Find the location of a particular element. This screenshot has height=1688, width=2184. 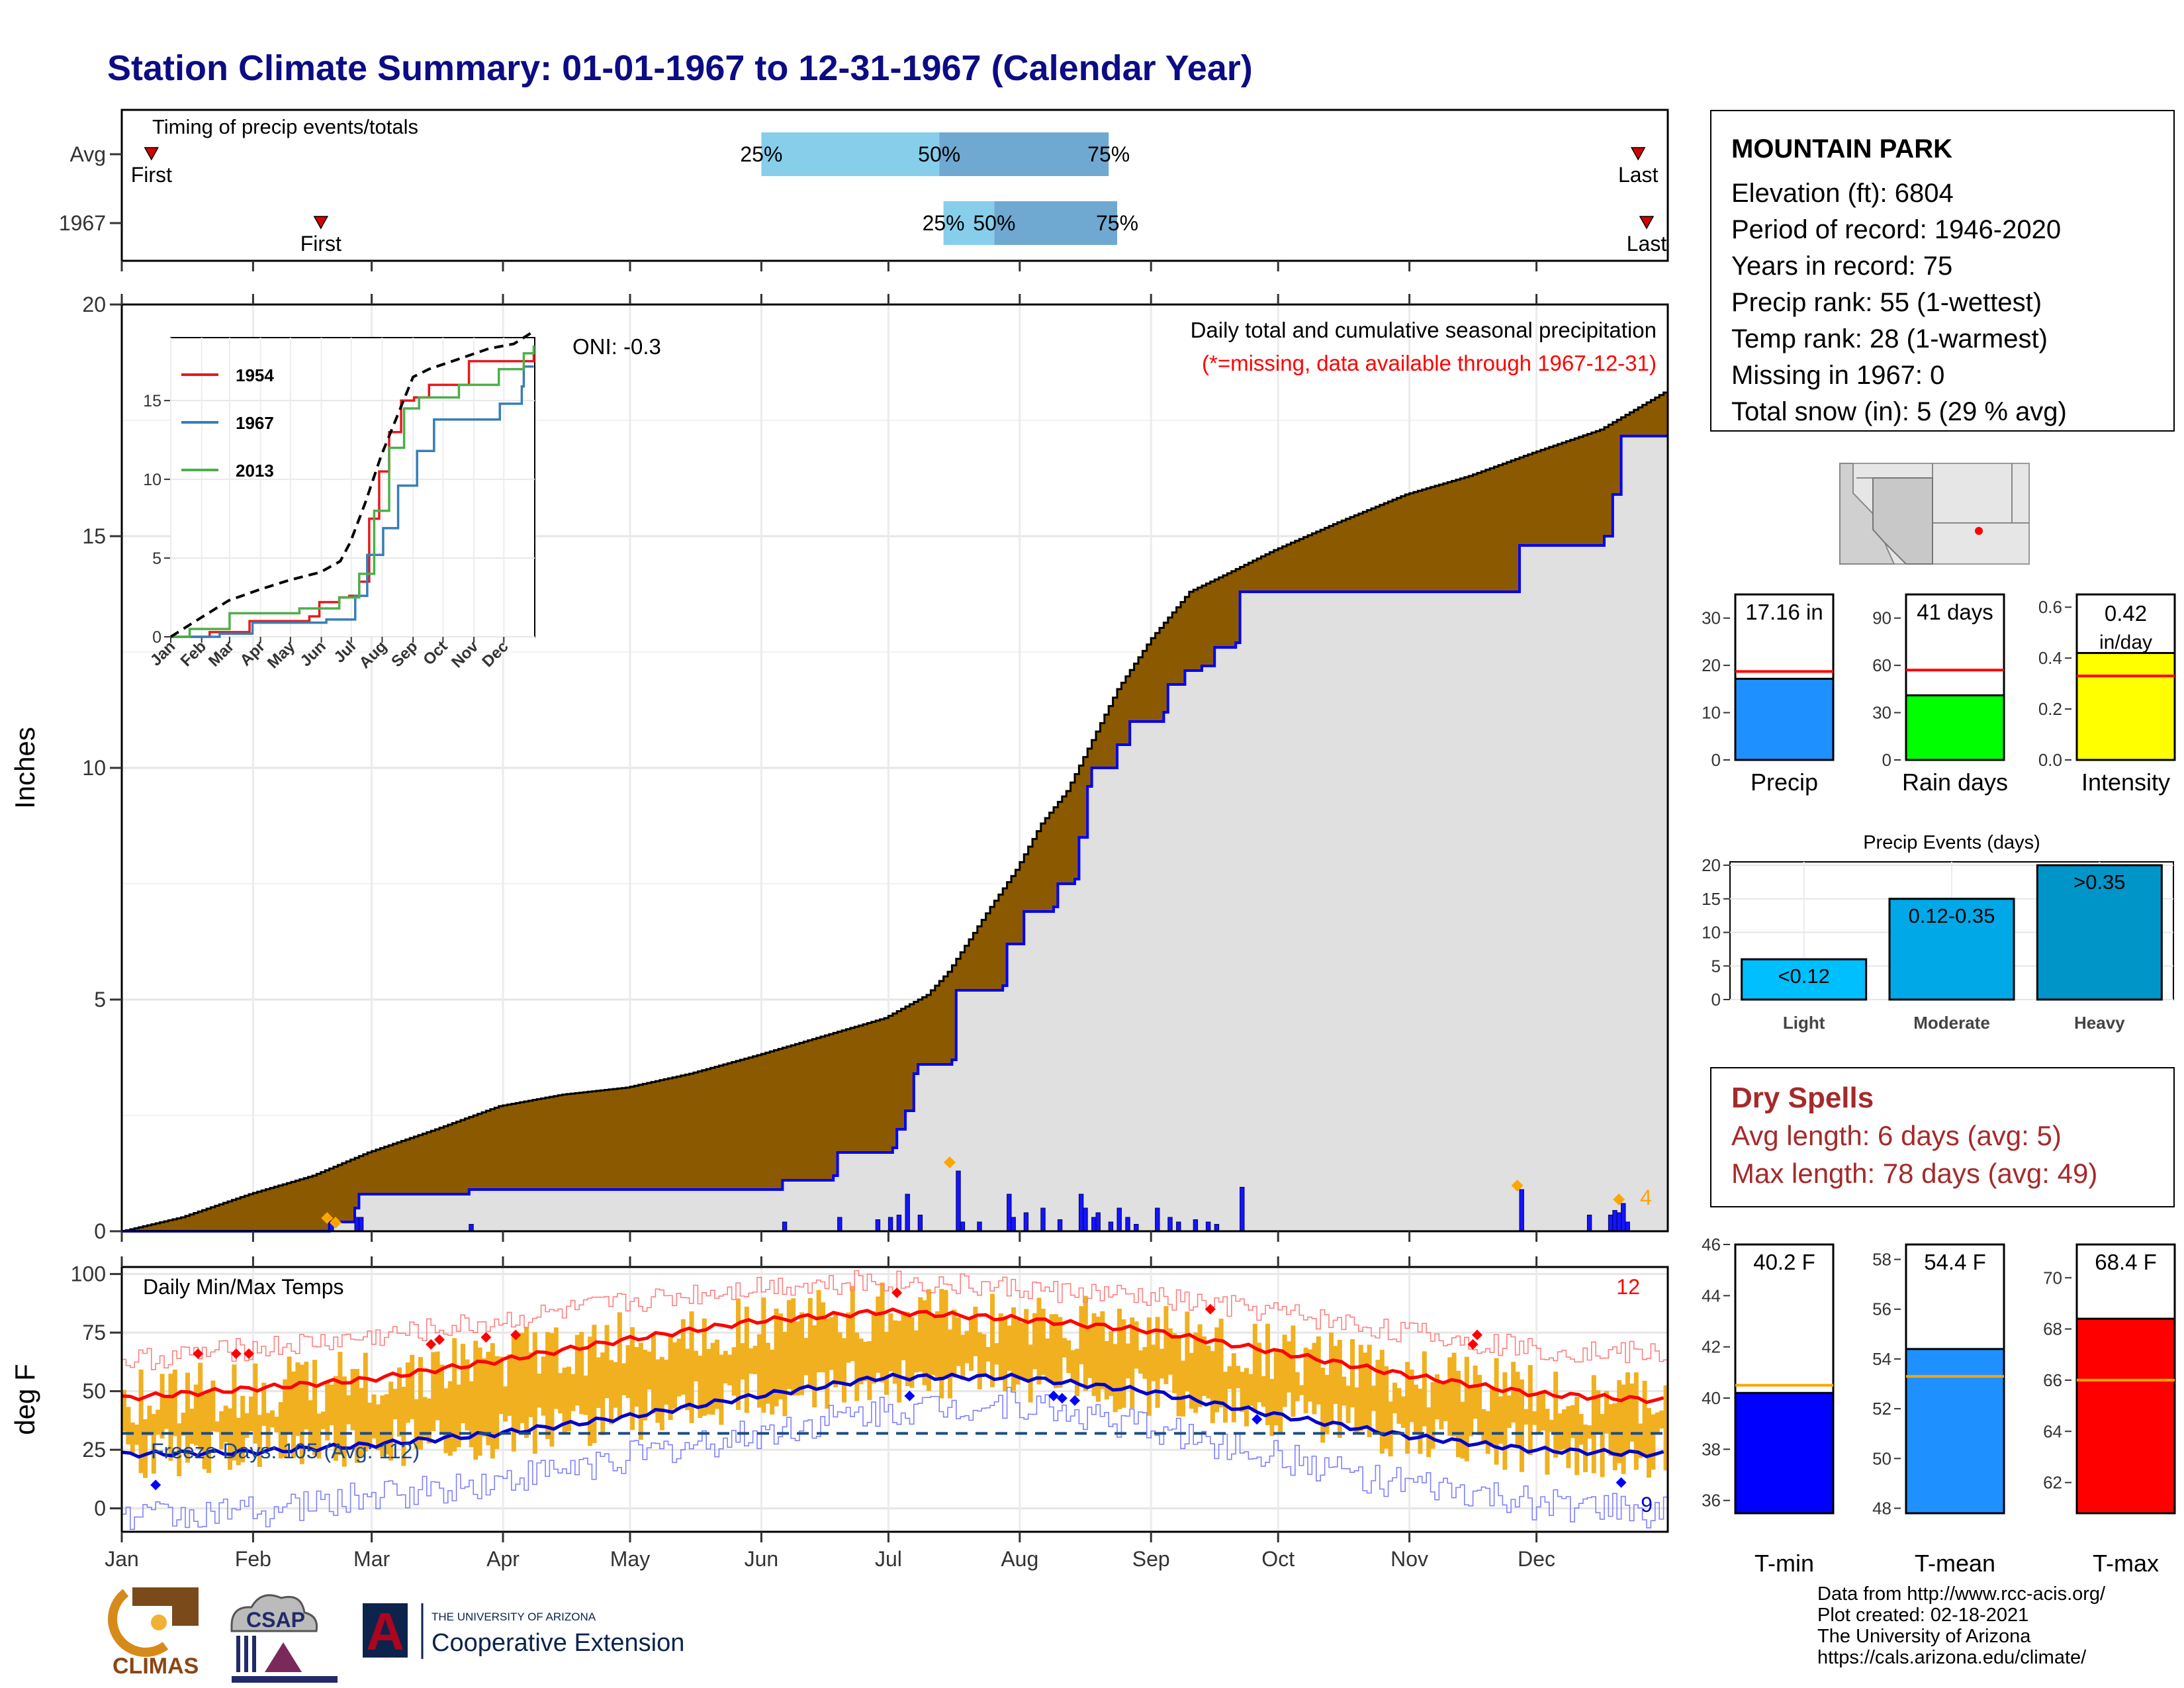

events-ytick-label: 20 is located at coordinates (1712, 865).